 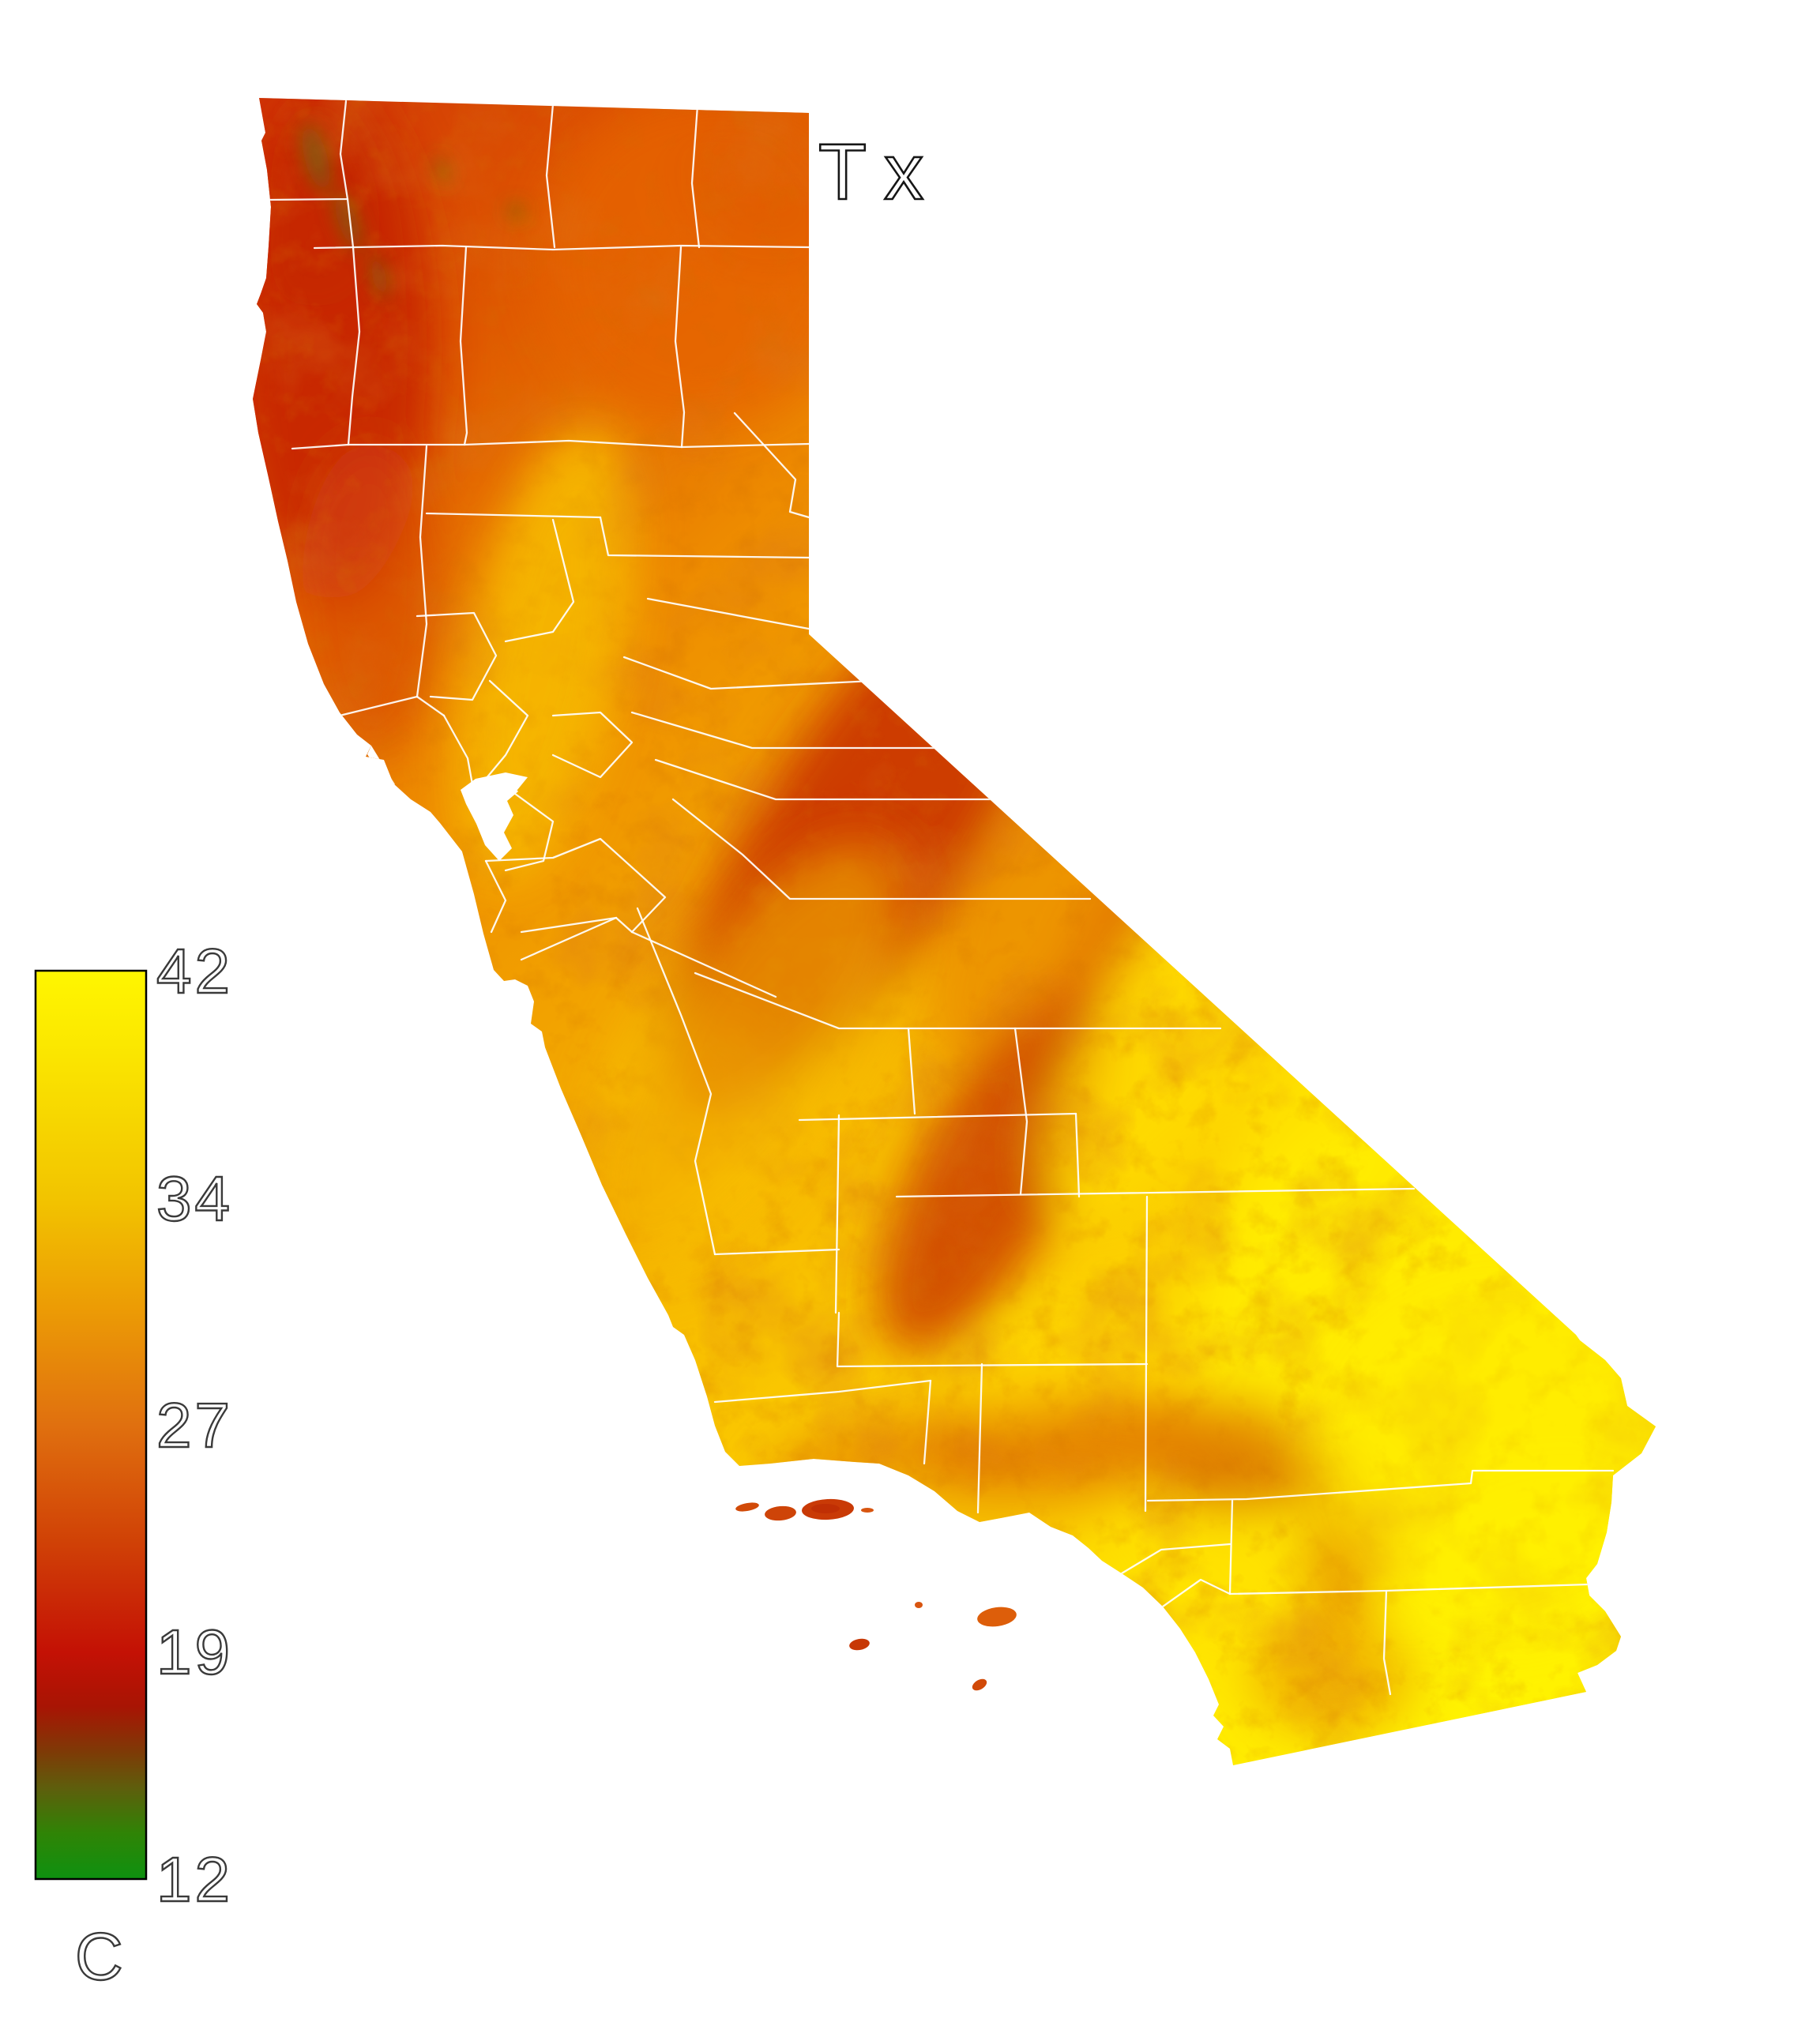 What do you see at coordinates (997, 1617) in the screenshot?
I see `catalina-island` at bounding box center [997, 1617].